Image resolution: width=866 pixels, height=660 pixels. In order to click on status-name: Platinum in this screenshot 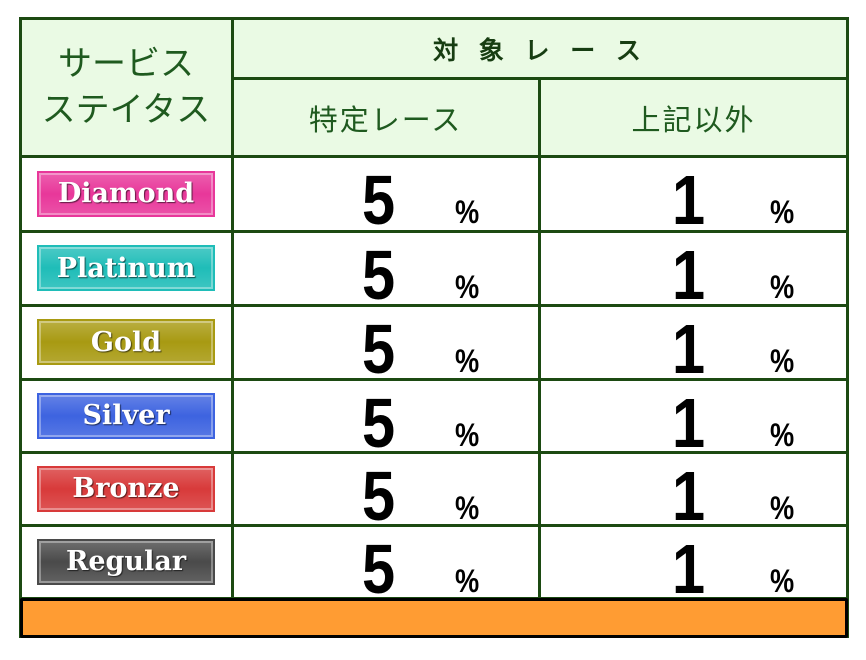, I will do `click(126, 268)`.